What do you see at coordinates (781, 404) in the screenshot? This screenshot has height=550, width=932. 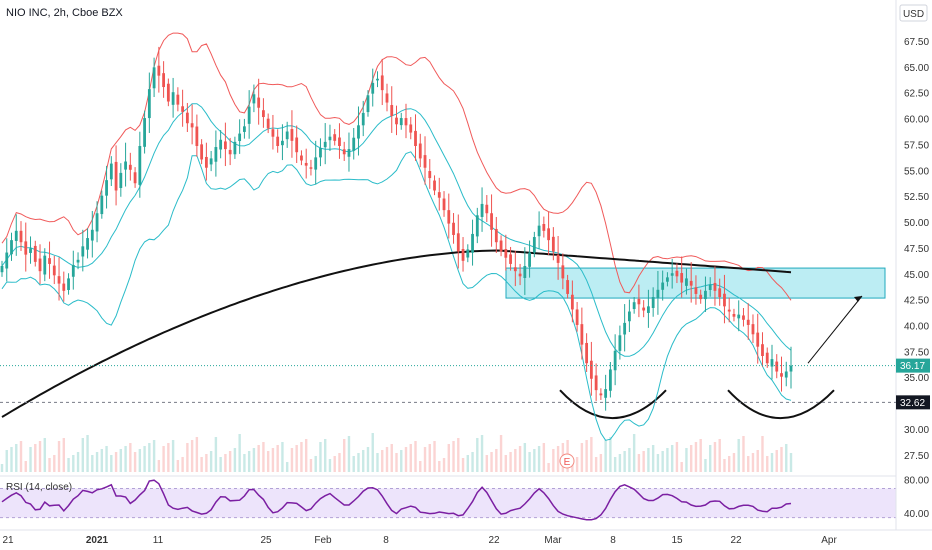 I see `rounded-bottom-right` at bounding box center [781, 404].